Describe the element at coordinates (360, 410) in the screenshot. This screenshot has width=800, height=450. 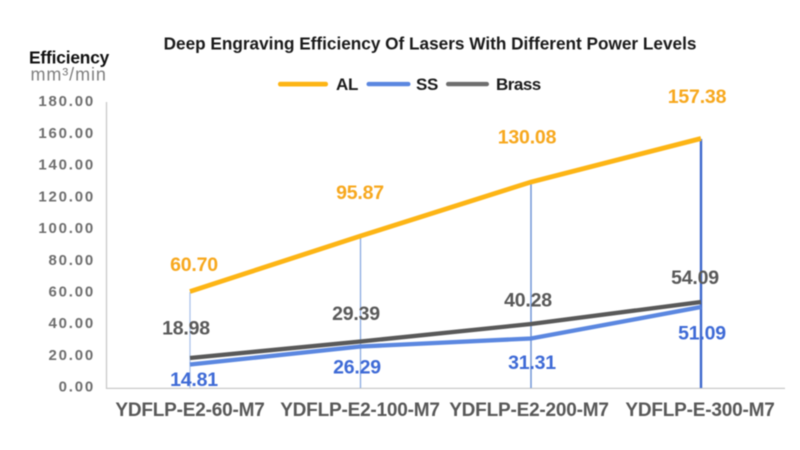
I see `svg-text: YDFLP-E2-100-M7` at that location.